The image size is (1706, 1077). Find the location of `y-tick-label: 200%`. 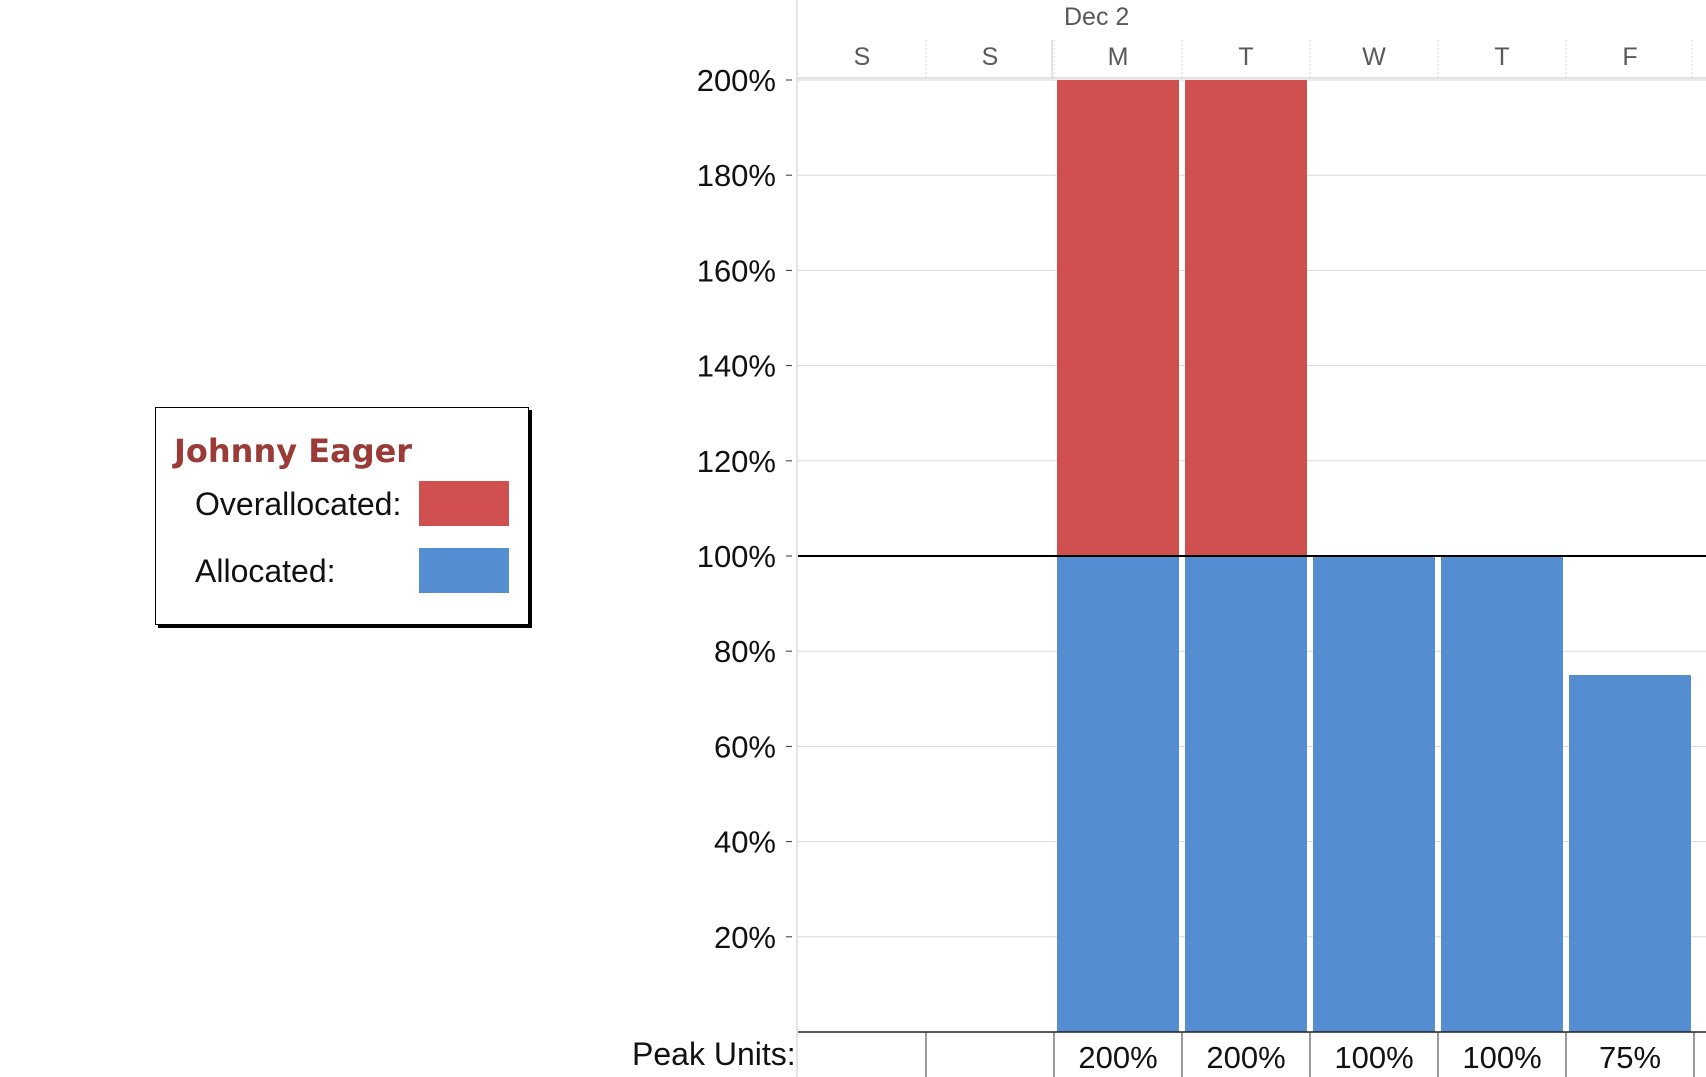

y-tick-label: 200% is located at coordinates (736, 80).